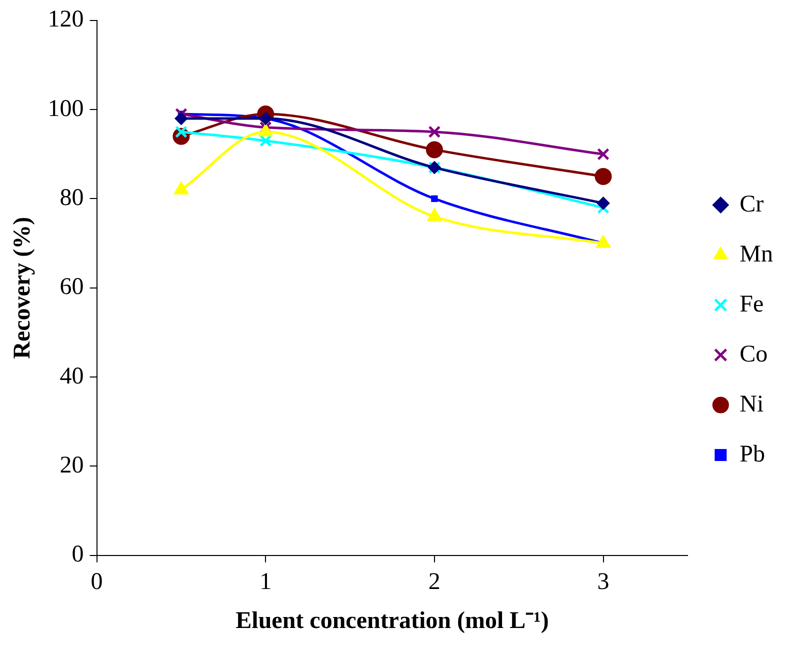 The image size is (793, 645). I want to click on y-tick-label: 80, so click(72, 198).